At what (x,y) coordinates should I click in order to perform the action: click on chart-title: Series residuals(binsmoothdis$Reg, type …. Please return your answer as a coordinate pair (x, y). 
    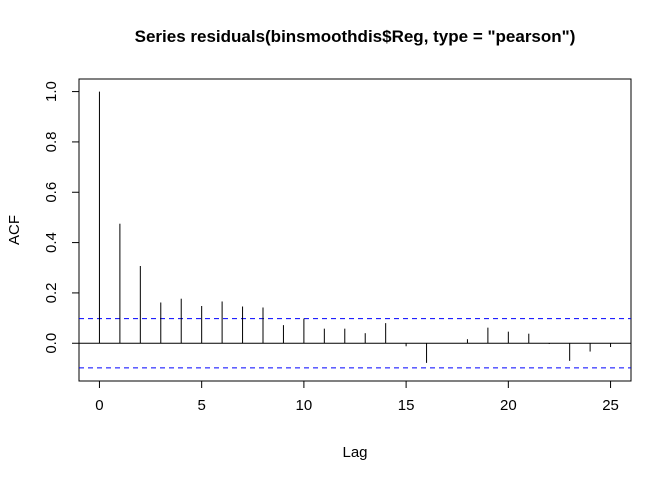
    Looking at the image, I should click on (355, 36).